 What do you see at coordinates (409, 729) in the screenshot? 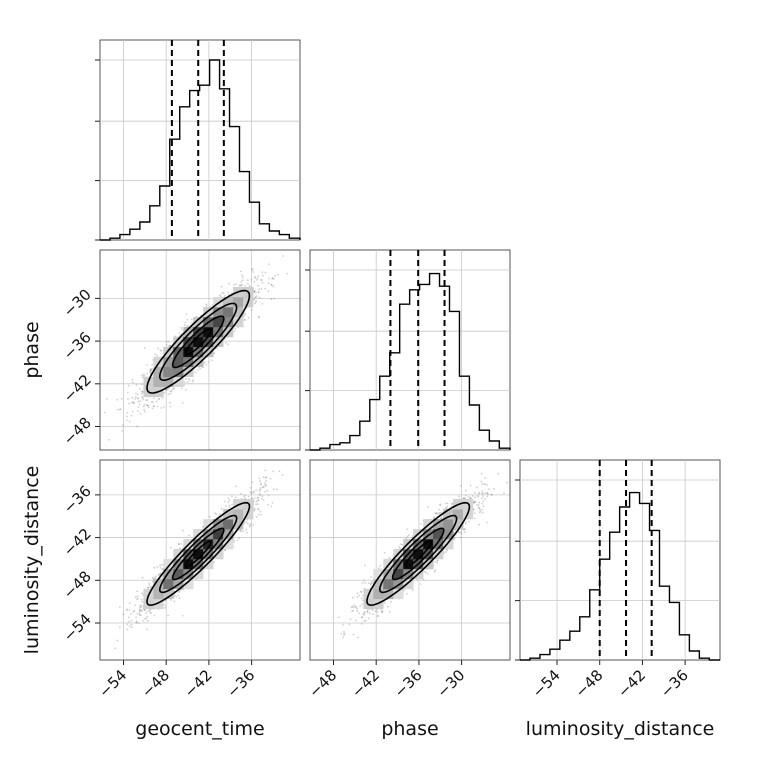
I see `x-axis-label-phase: phase` at bounding box center [409, 729].